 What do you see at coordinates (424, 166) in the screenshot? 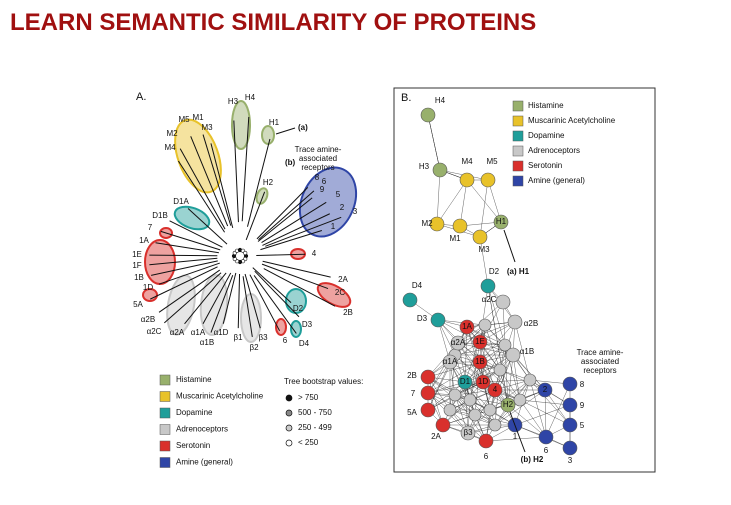
I see `node-label: H3` at bounding box center [424, 166].